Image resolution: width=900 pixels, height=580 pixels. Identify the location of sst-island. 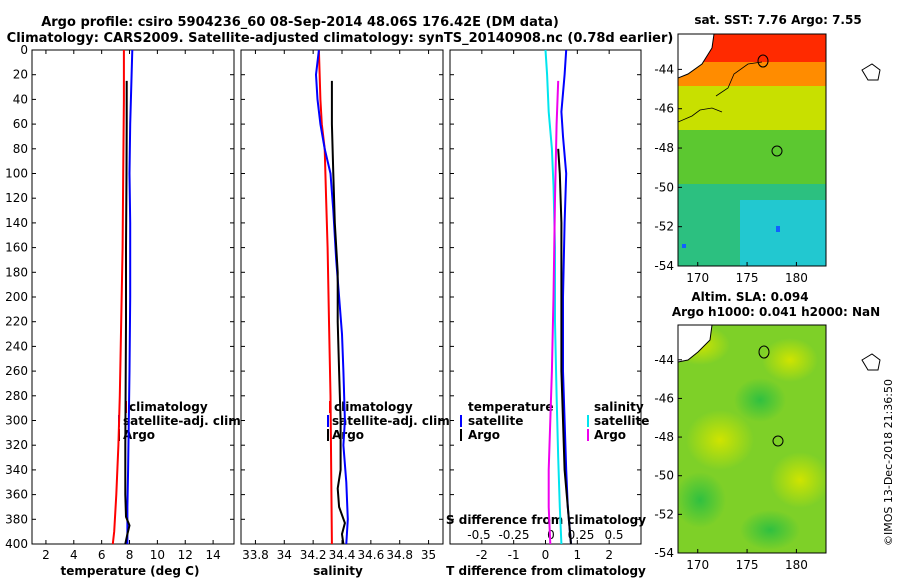
(763, 61).